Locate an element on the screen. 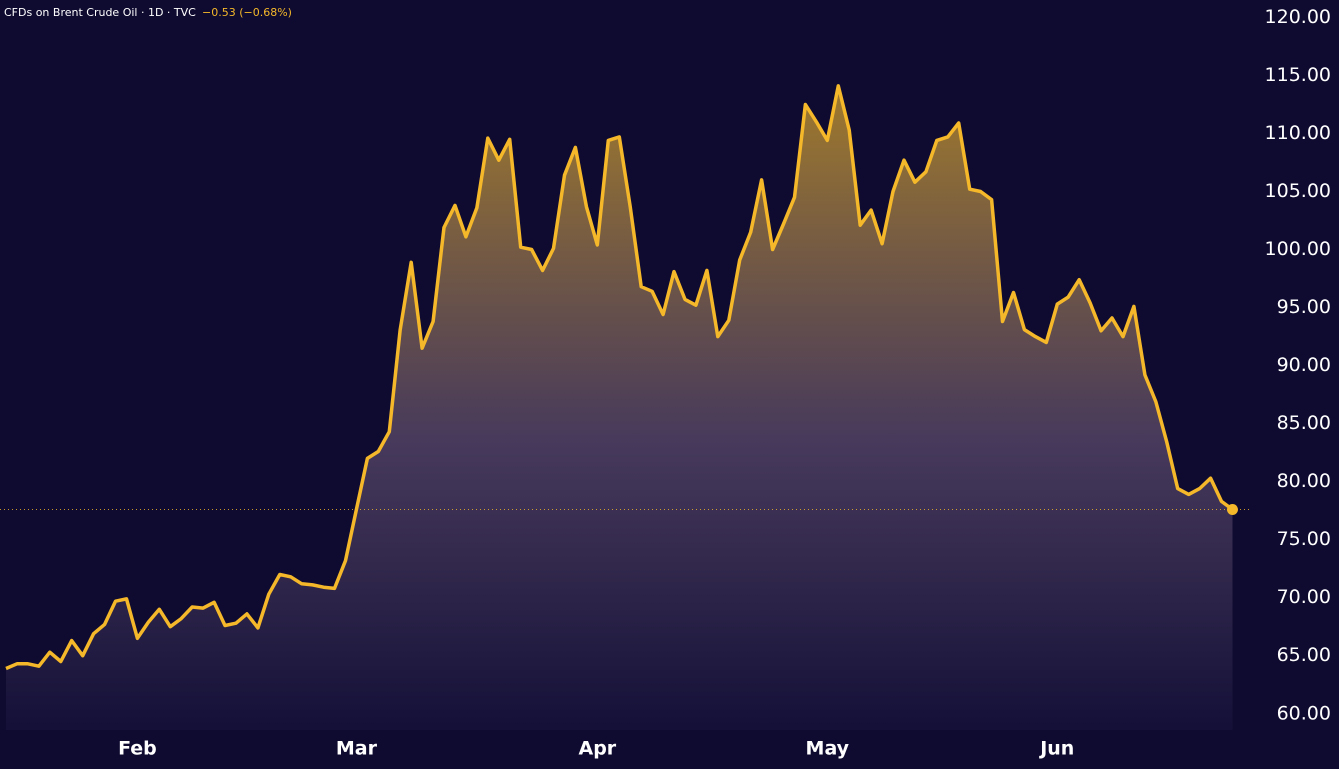 The width and height of the screenshot is (1339, 769). y-tick-label: 80.00 is located at coordinates (1304, 481).